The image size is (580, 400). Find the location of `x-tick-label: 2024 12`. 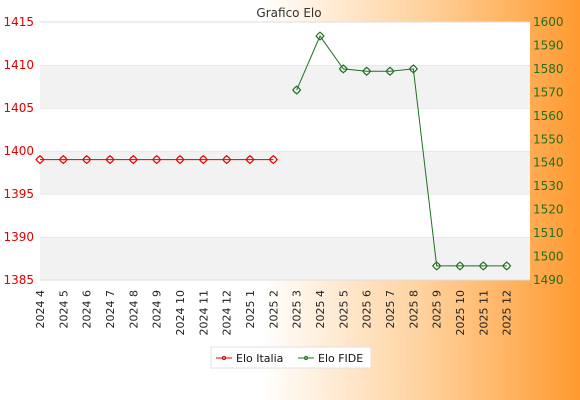

x-tick-label: 2024 12 is located at coordinates (227, 313).